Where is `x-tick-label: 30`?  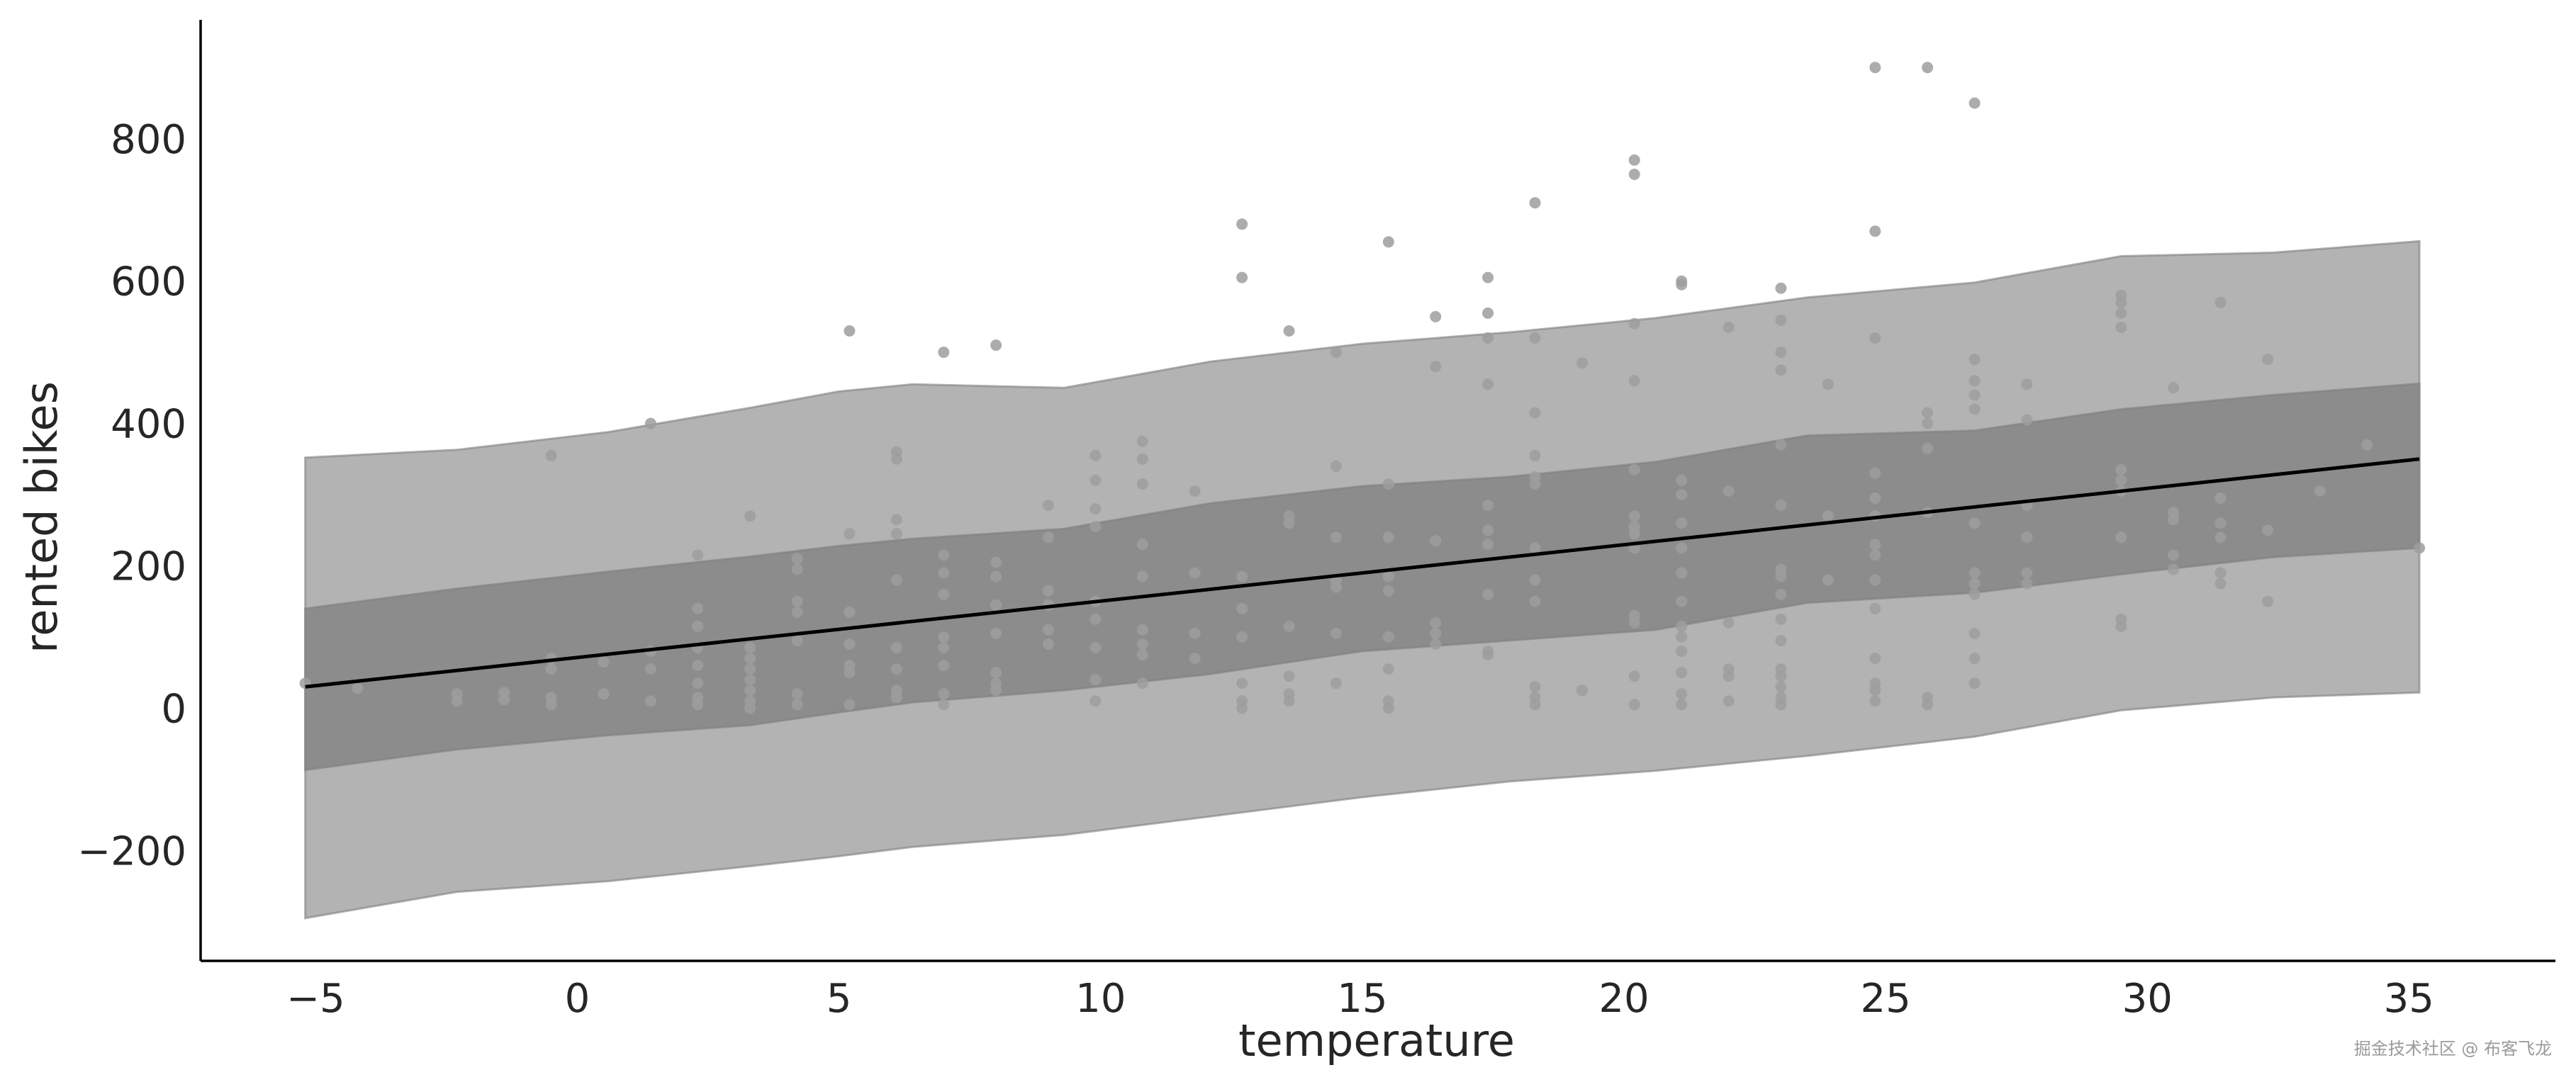
x-tick-label: 30 is located at coordinates (2148, 999).